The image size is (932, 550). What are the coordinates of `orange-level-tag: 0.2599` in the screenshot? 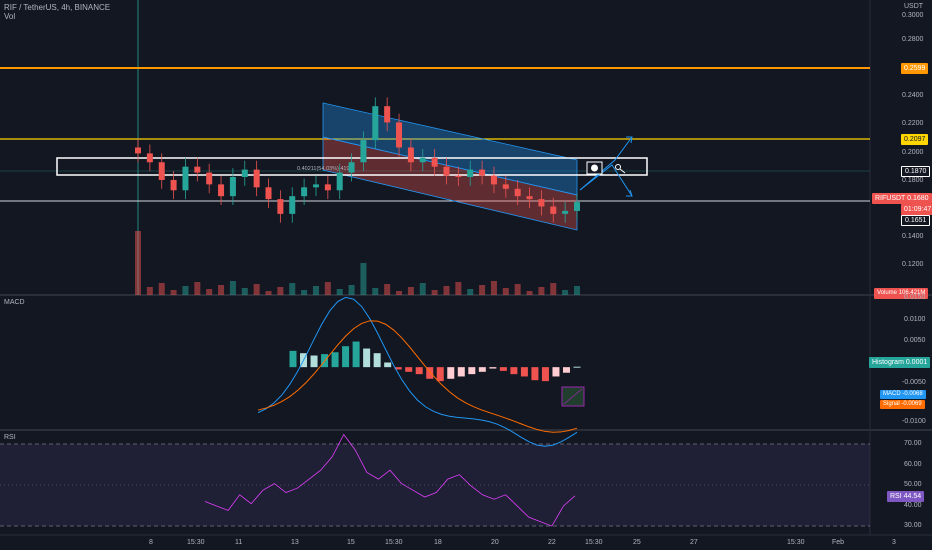 It's located at (915, 68).